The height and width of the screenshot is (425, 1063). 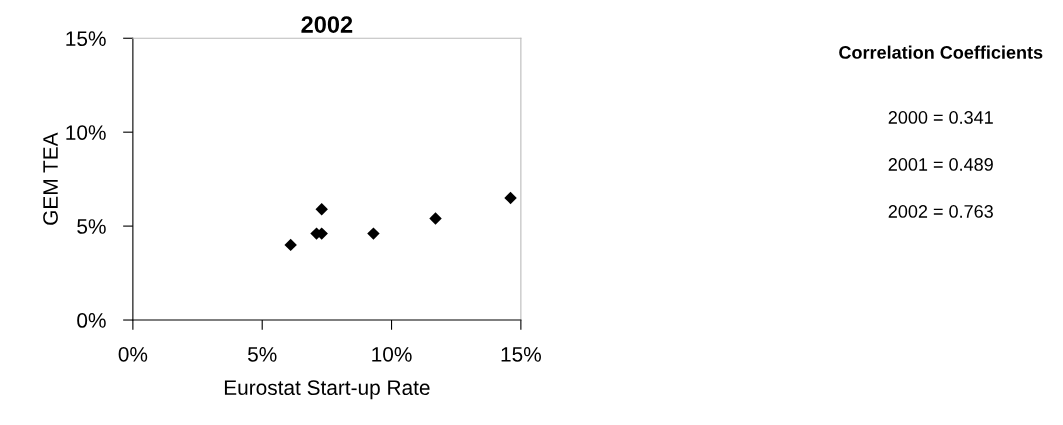 What do you see at coordinates (327, 390) in the screenshot?
I see `x-axis-title: Eurostat Start-up Rate` at bounding box center [327, 390].